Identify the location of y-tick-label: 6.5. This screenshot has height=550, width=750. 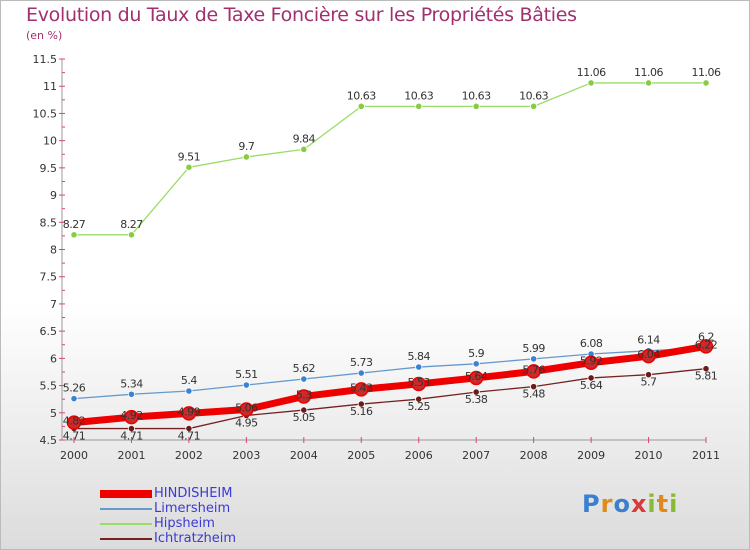
(49, 331).